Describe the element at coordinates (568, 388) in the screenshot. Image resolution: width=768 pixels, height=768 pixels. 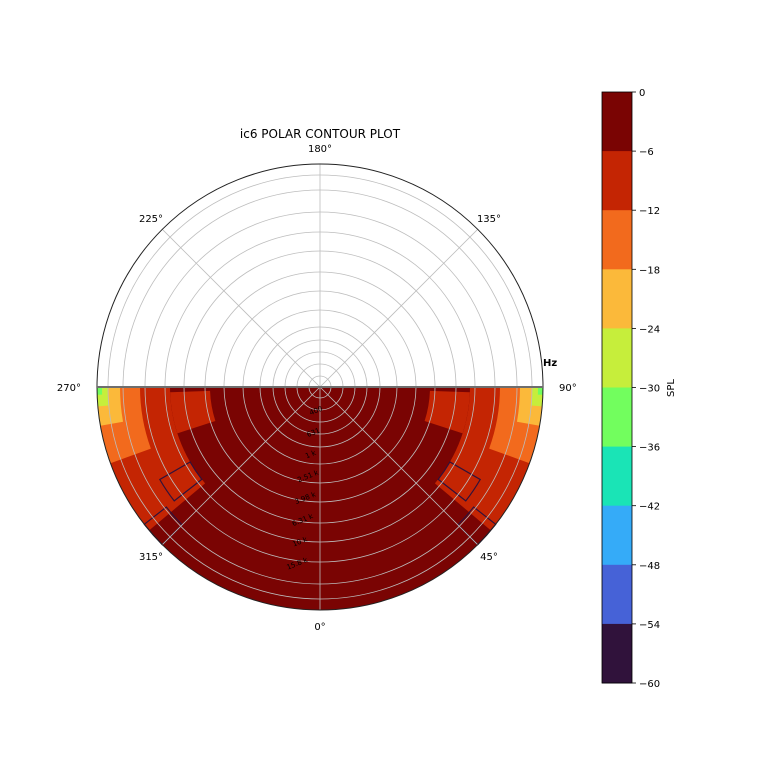
I see `angle-tick-label: 90°` at that location.